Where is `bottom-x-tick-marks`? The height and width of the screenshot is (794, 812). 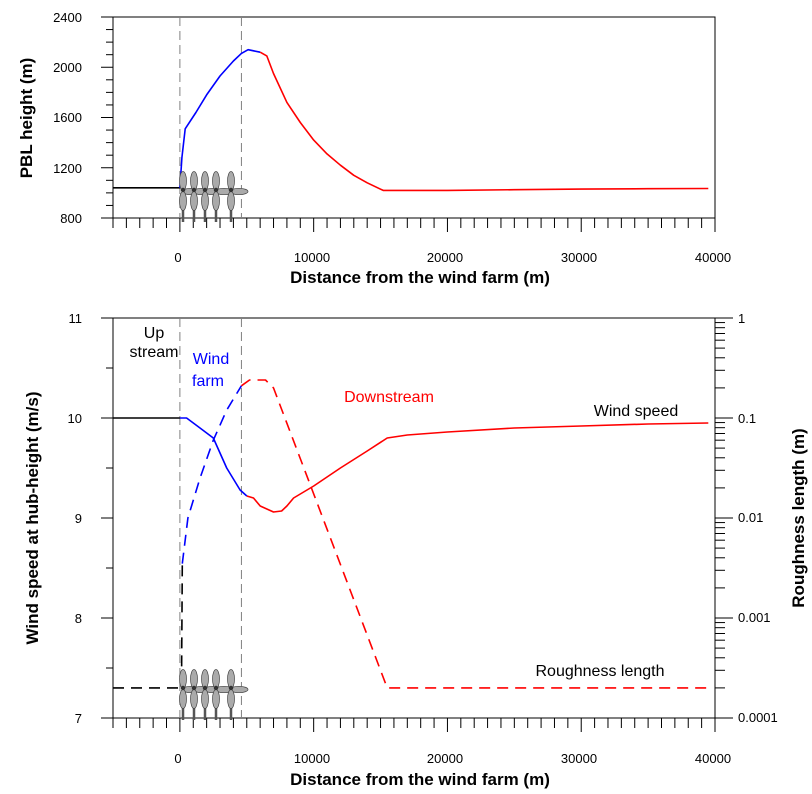 bottom-x-tick-marks is located at coordinates (414, 725).